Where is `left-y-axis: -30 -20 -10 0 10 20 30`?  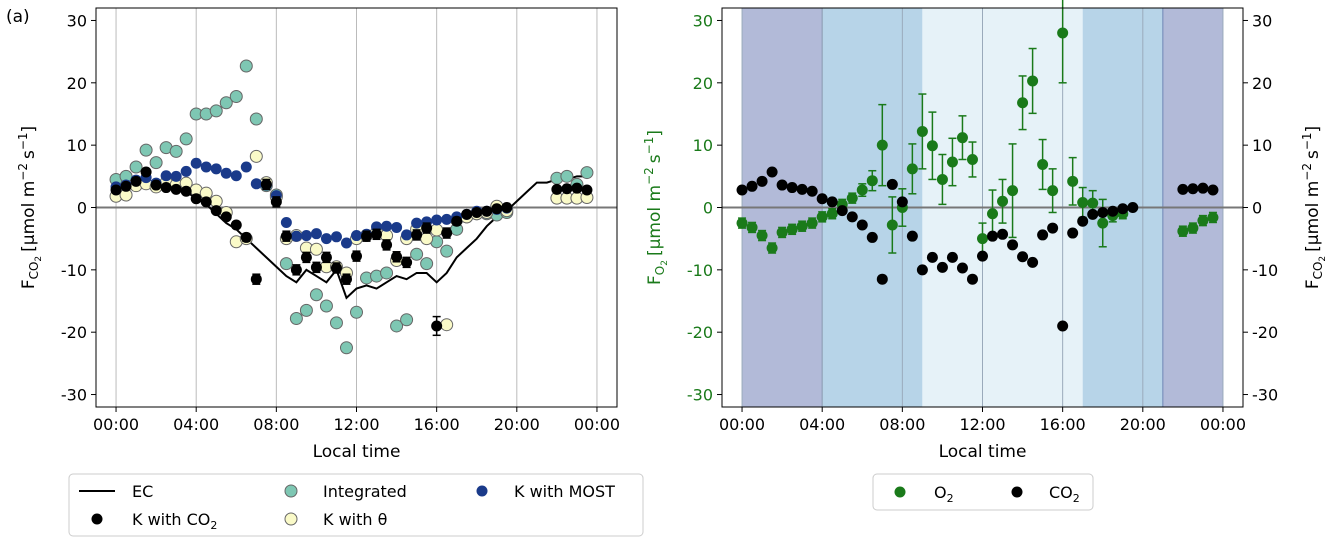
left-y-axis: -30 -20 -10 0 10 20 30 is located at coordinates (78, 208).